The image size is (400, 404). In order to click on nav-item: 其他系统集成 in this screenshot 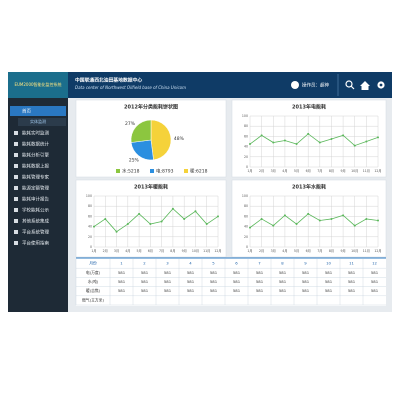, I will do `click(35, 221)`.